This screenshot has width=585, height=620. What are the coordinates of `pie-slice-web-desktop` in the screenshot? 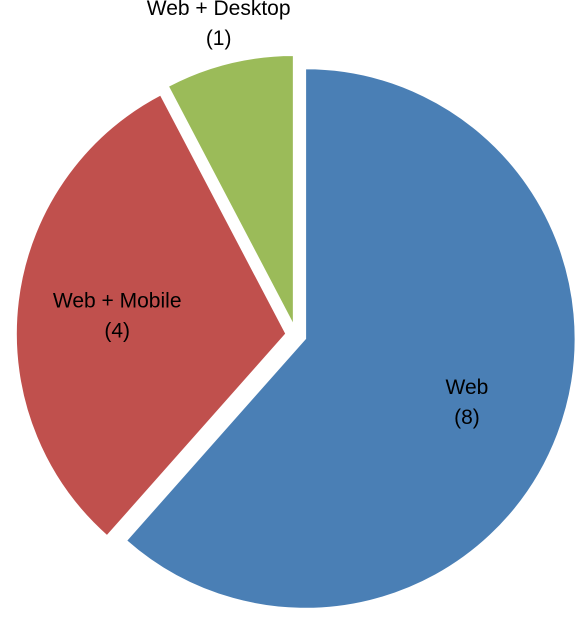 It's located at (231, 190).